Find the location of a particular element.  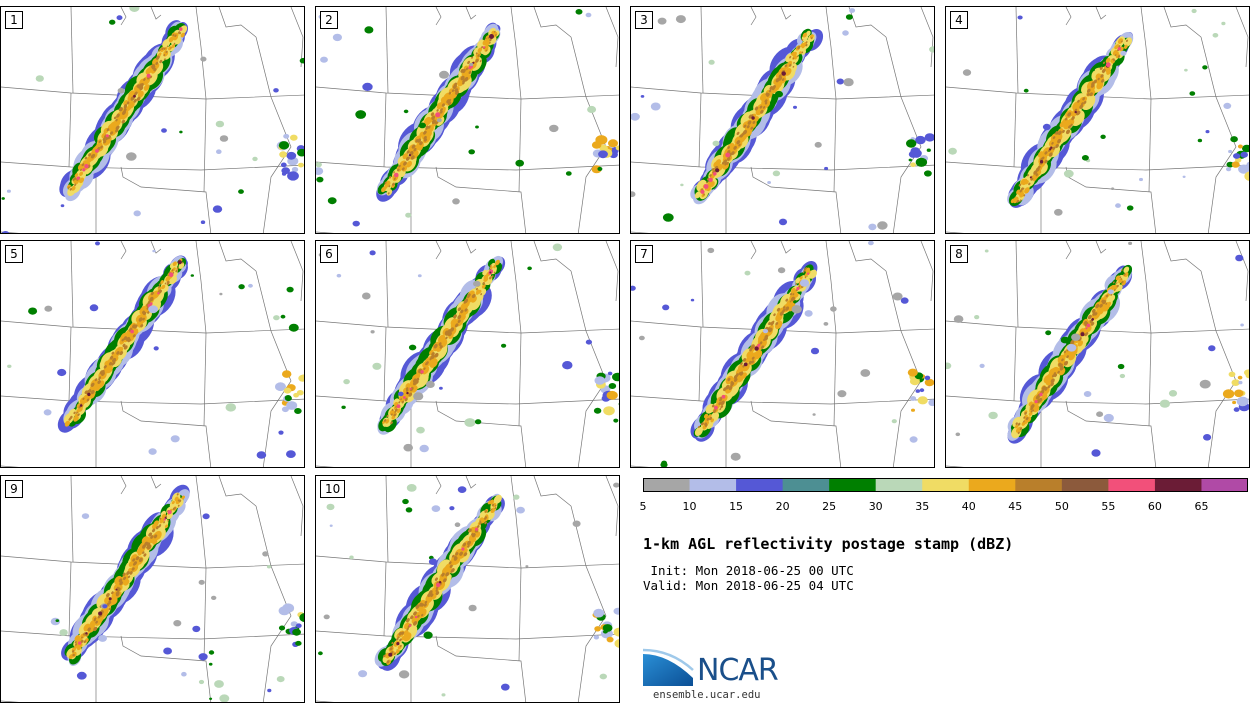

colorbar-tick-label: 45 is located at coordinates (1015, 506).